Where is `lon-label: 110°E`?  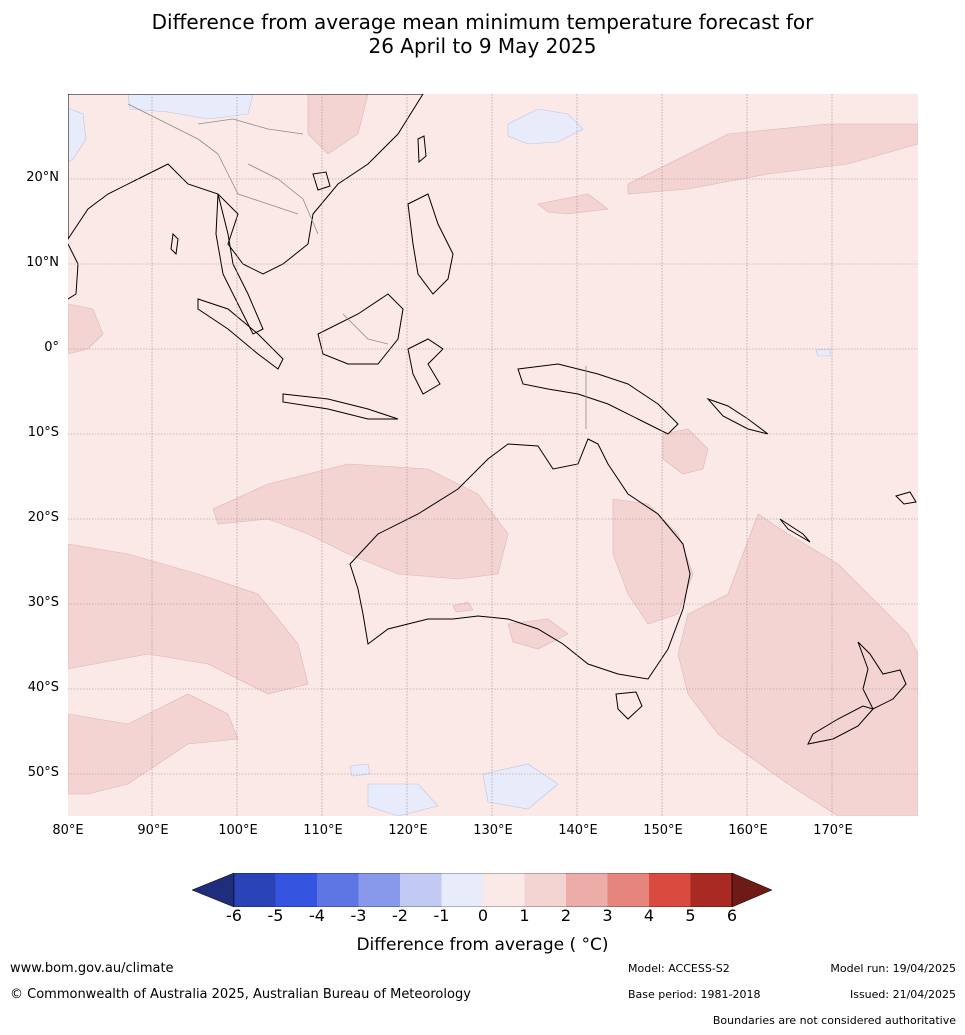
lon-label: 110°E is located at coordinates (323, 830).